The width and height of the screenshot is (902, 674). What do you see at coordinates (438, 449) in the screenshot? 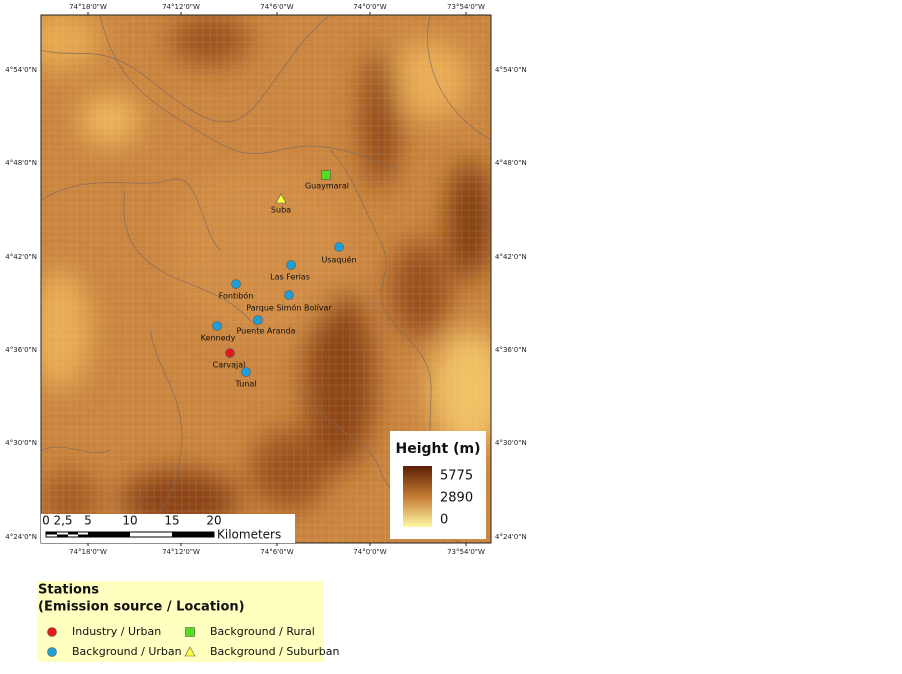
I see `height-legend-title: Height (m)` at bounding box center [438, 449].